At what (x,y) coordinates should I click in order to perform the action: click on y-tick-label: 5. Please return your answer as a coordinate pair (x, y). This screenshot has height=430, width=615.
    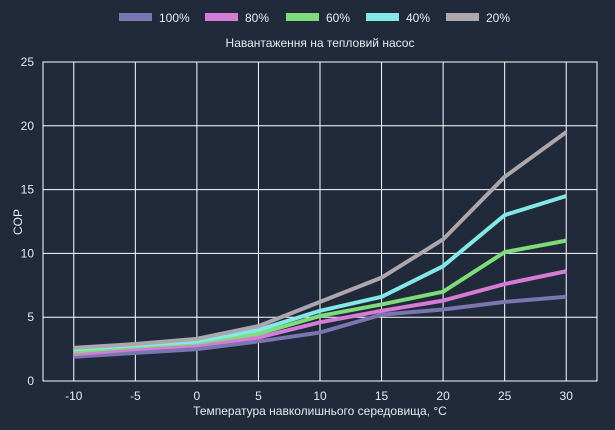
    Looking at the image, I should click on (30, 317).